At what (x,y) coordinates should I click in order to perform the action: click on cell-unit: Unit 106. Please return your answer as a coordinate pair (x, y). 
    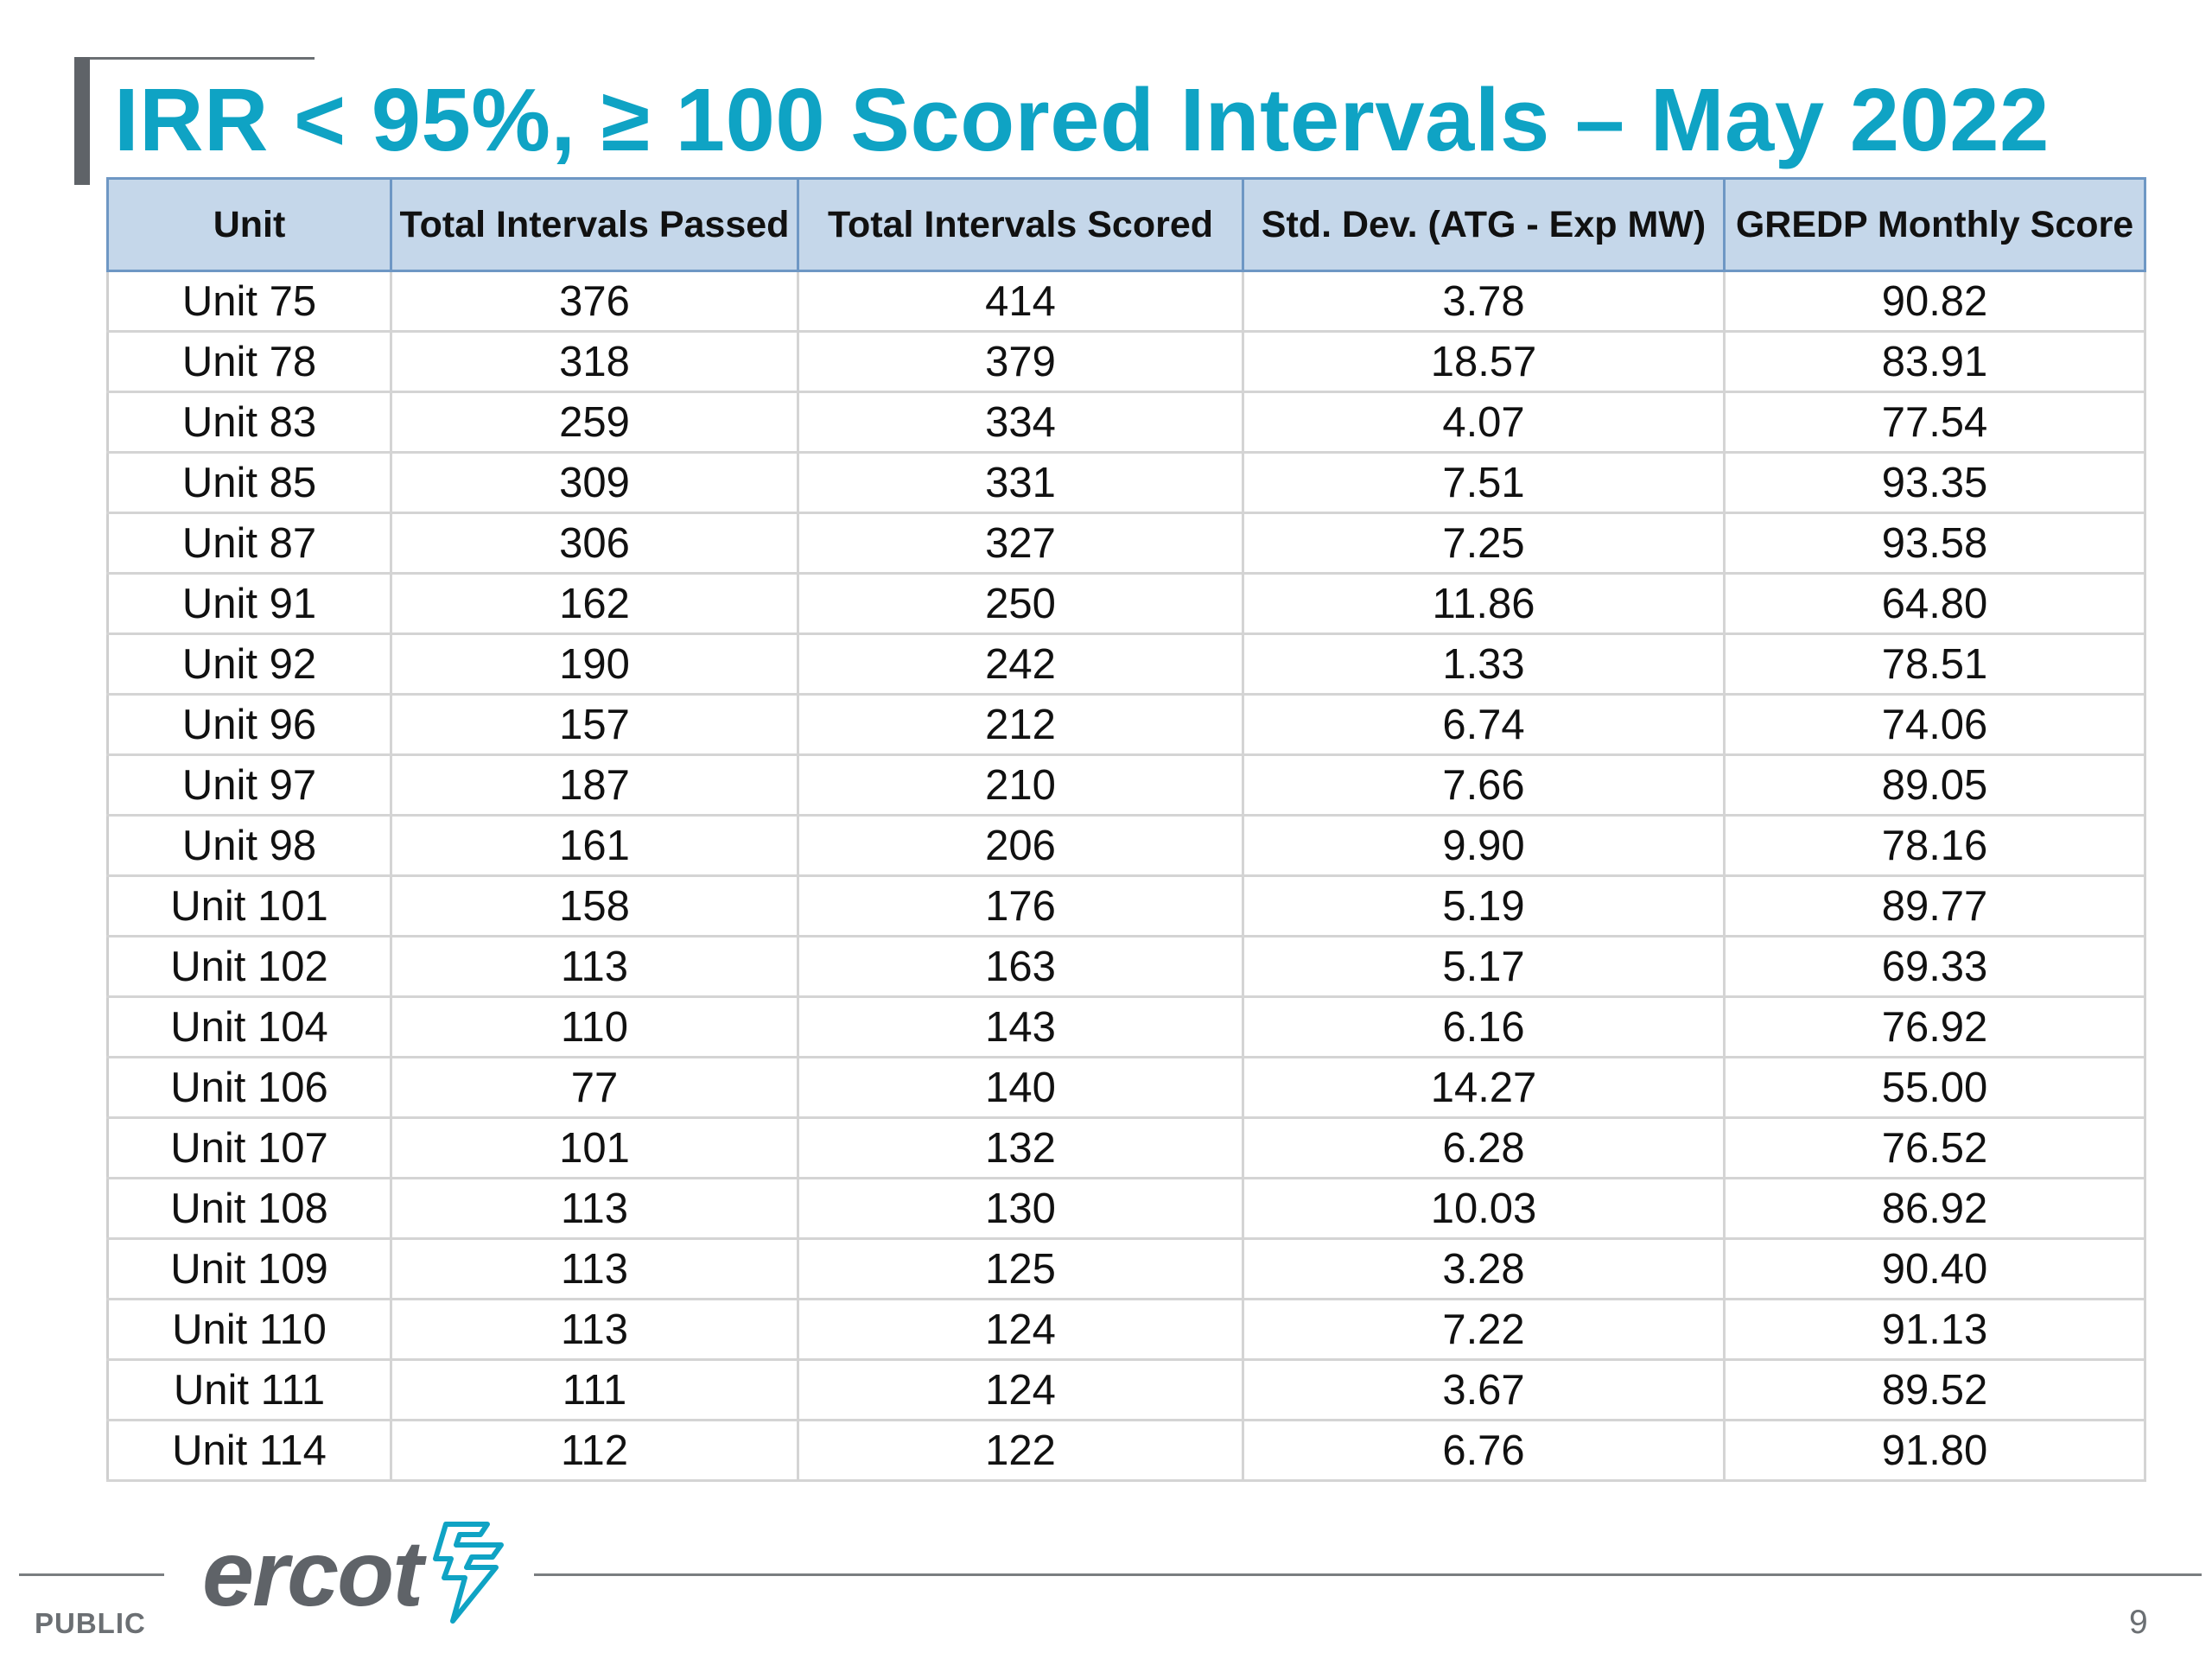
    Looking at the image, I should click on (249, 1087).